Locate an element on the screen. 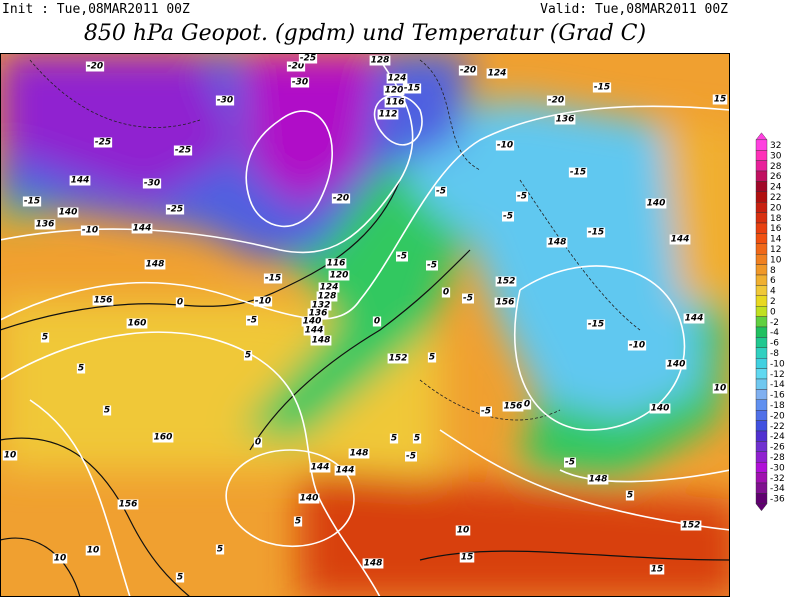 Image resolution: width=790 pixels, height=597 pixels. colorbar-label: 6 is located at coordinates (773, 281).